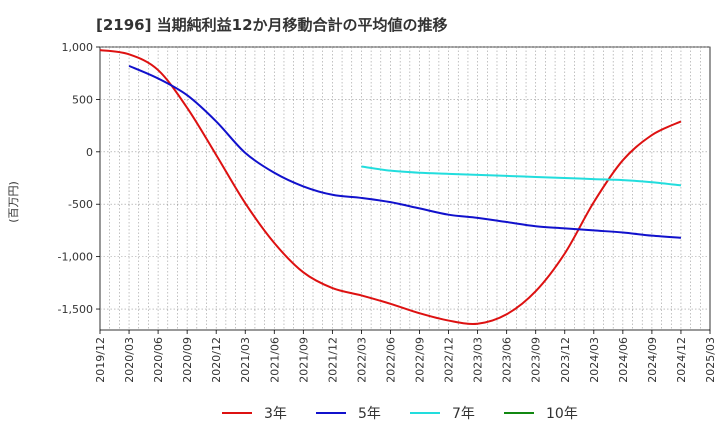  I want to click on x-tick-label: 2020/03, so click(129, 360).